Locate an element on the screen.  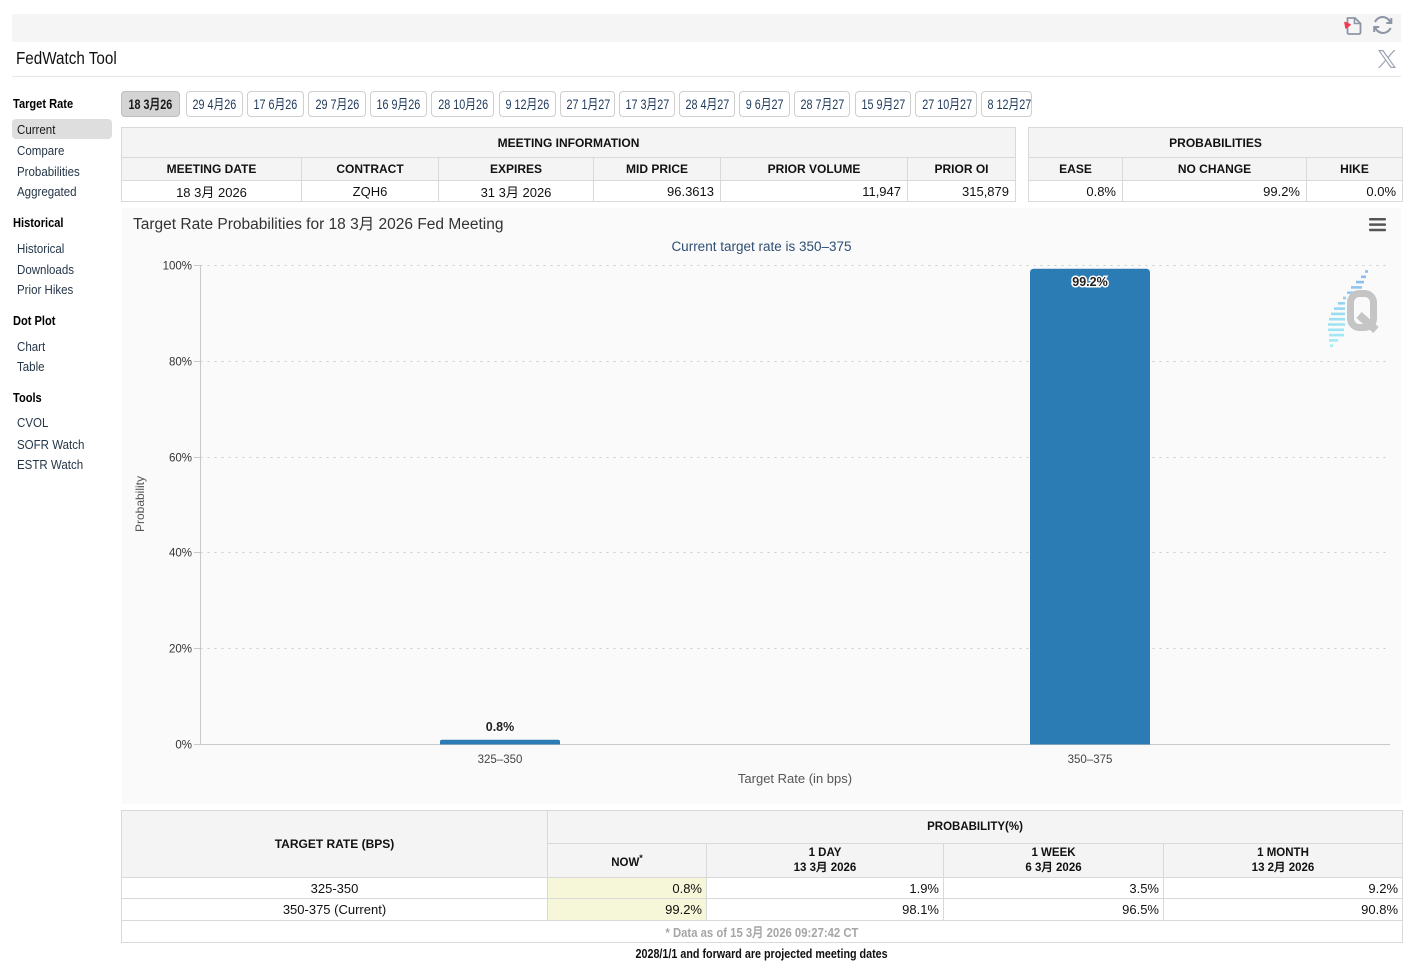
svg-text: 60% is located at coordinates (180, 459).